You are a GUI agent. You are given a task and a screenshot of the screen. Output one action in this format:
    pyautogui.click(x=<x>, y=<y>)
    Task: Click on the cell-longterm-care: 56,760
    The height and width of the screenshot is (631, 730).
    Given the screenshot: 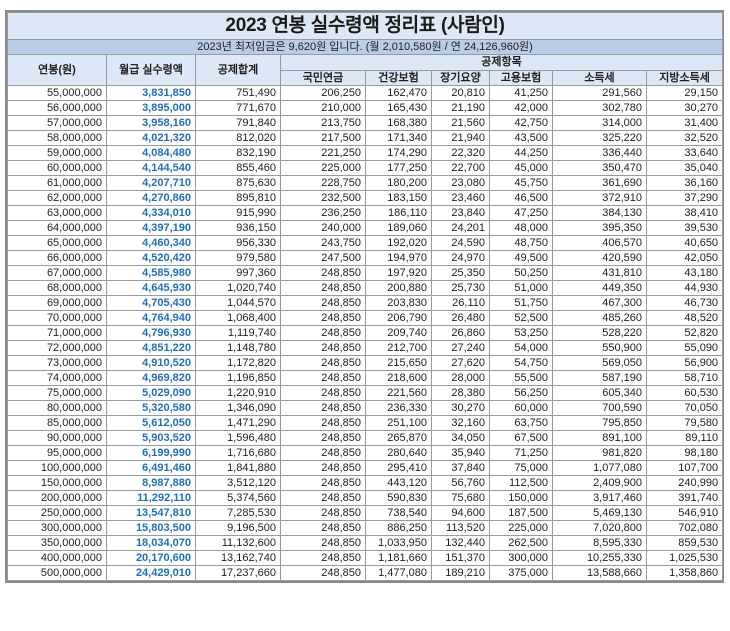 What is the action you would take?
    pyautogui.click(x=460, y=483)
    